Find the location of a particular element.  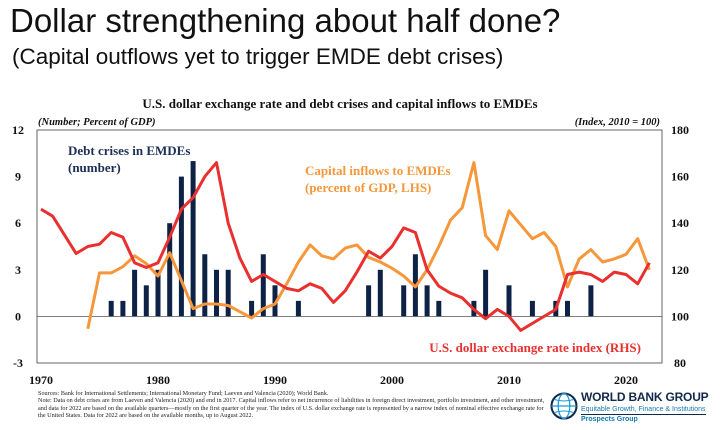

left-tick-label: 6 is located at coordinates (18, 223).